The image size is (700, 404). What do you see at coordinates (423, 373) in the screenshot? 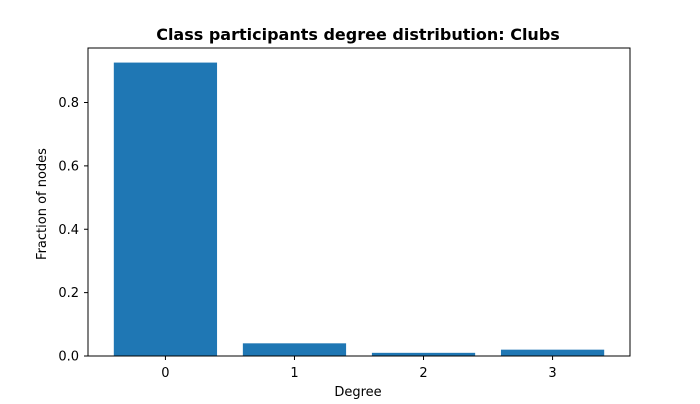
I see `x-tick-label-2: 2` at bounding box center [423, 373].